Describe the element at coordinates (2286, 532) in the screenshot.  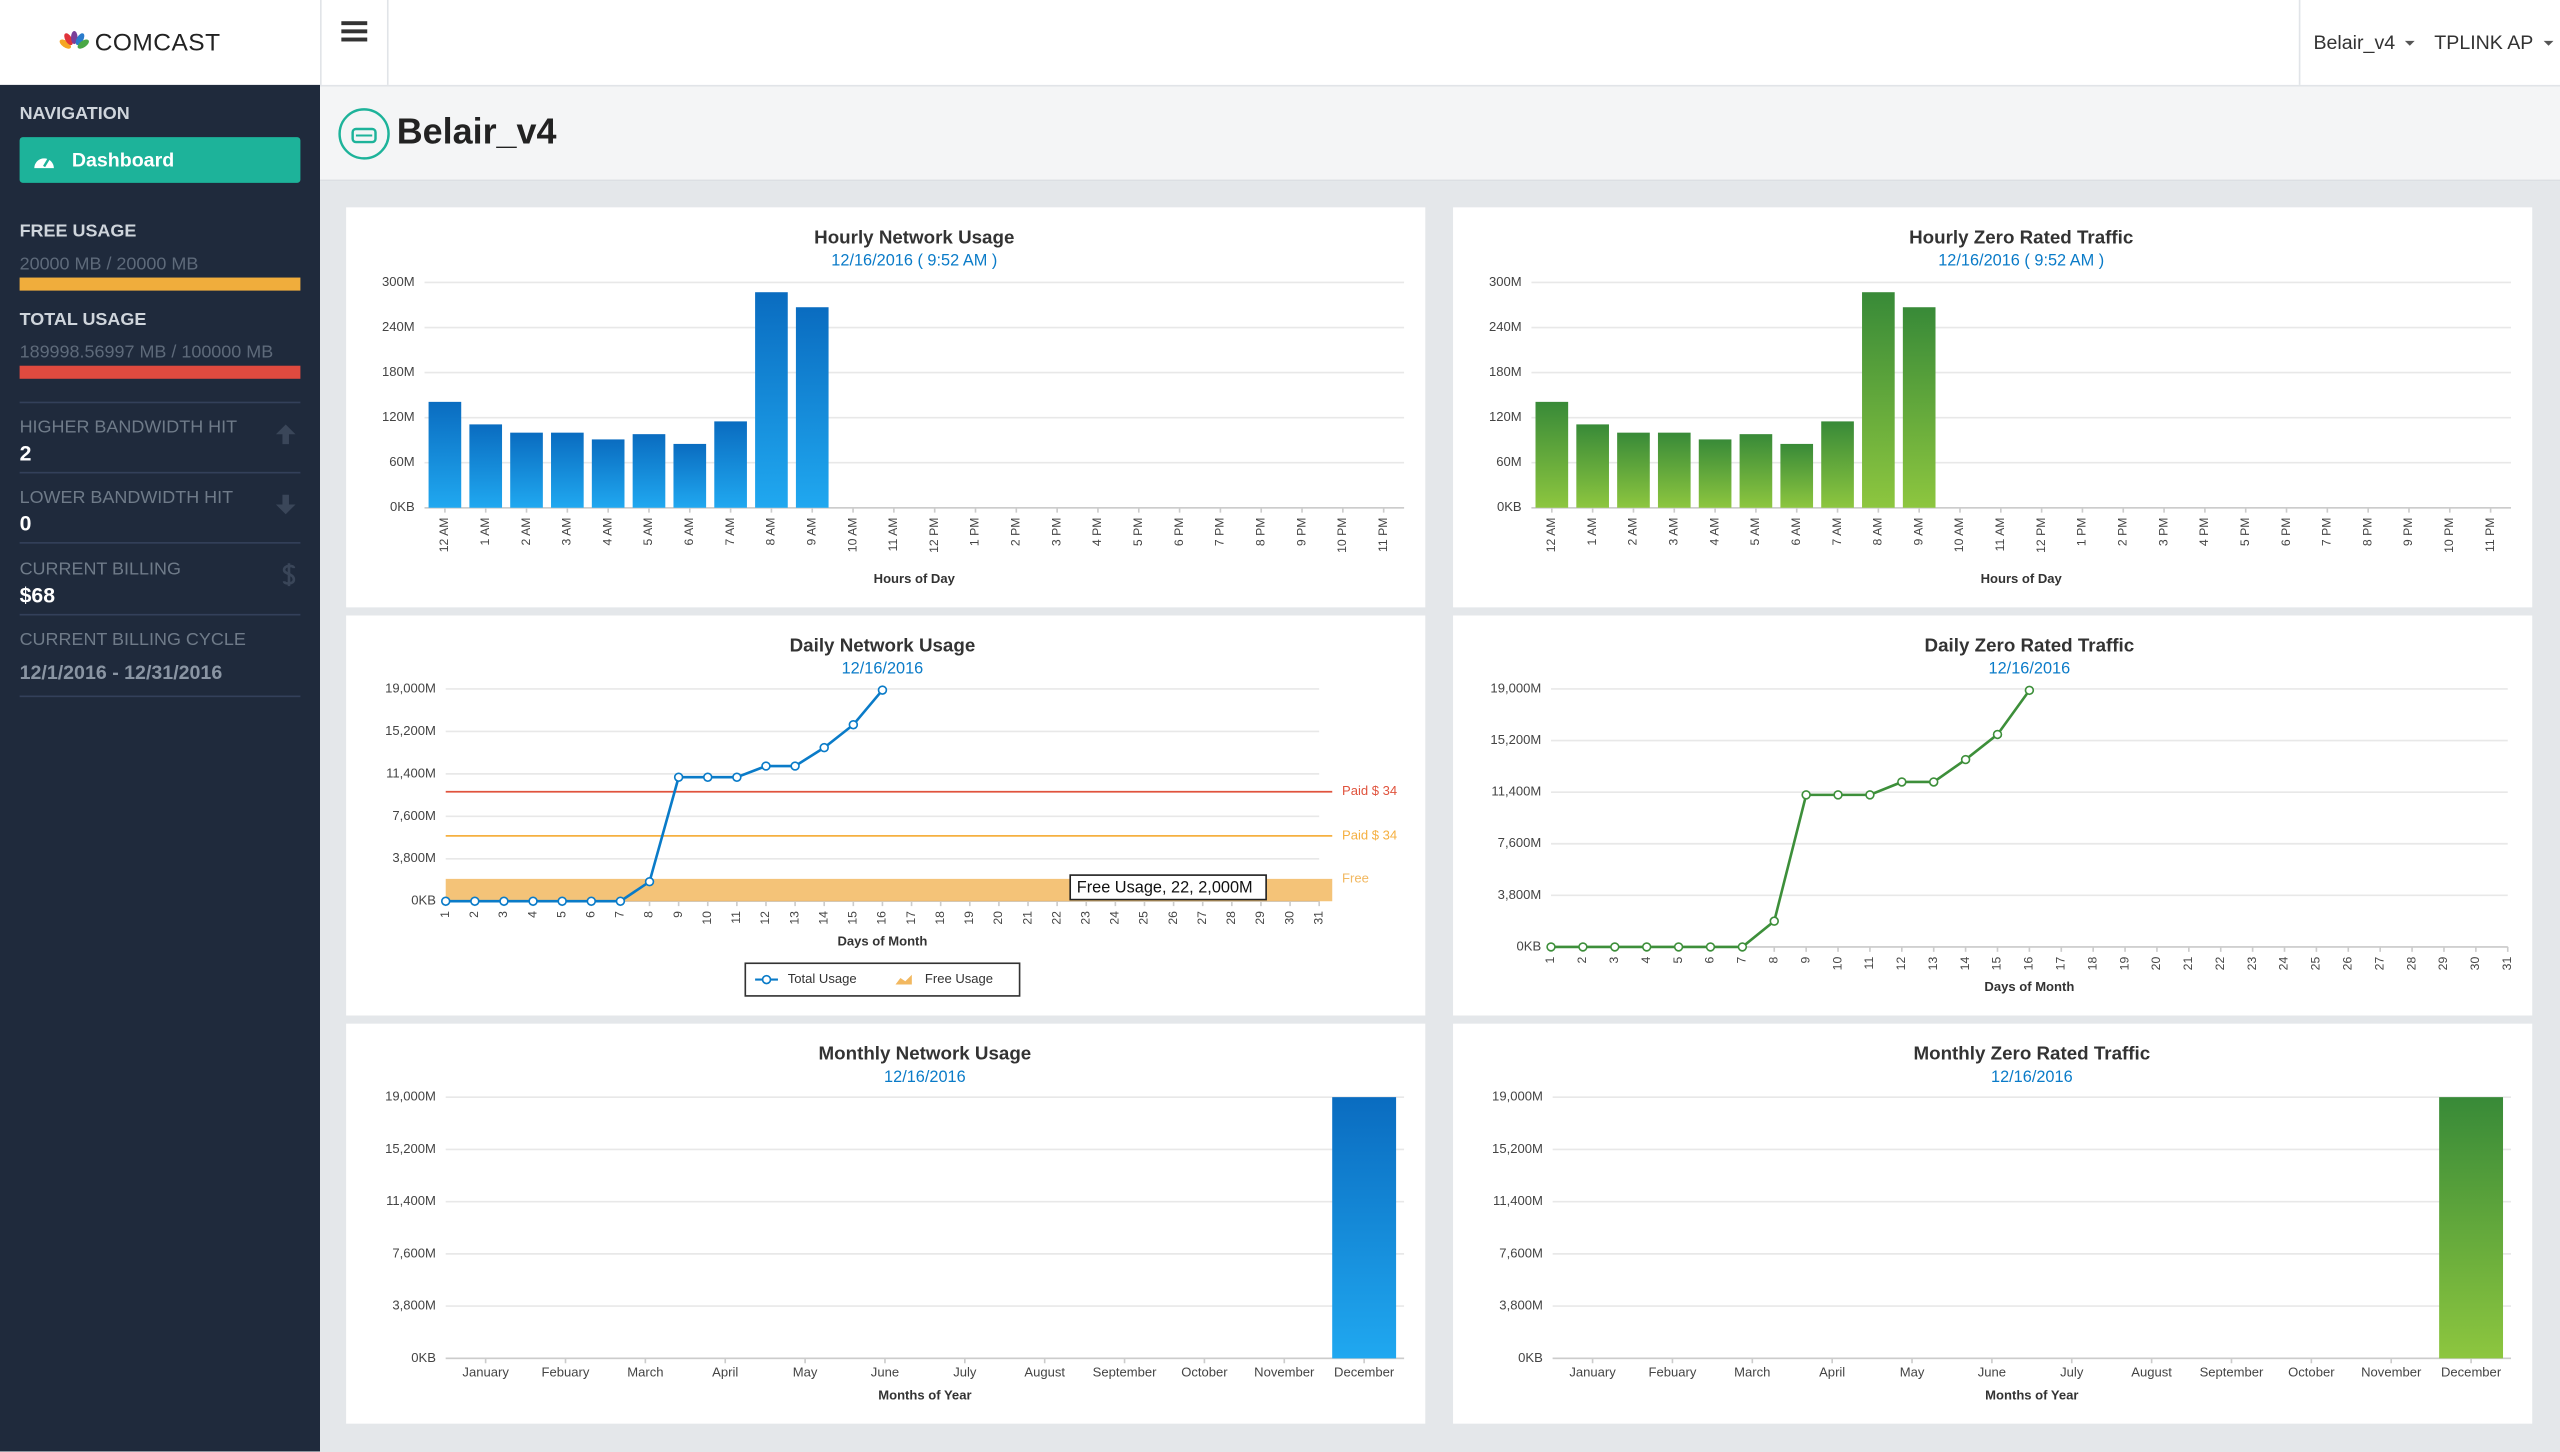
I see `x-tick-label: 6 PM` at that location.